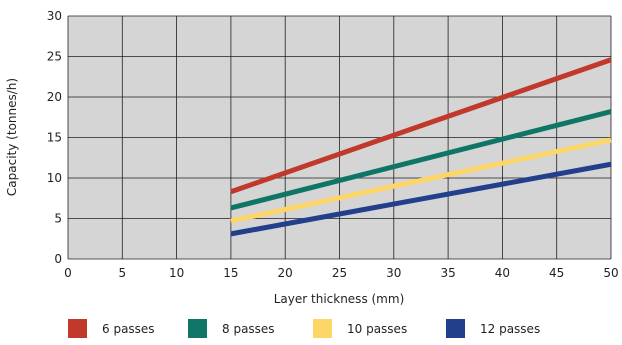 The image size is (622, 345). What do you see at coordinates (556, 273) in the screenshot?
I see `x-tick-label: 45` at bounding box center [556, 273].